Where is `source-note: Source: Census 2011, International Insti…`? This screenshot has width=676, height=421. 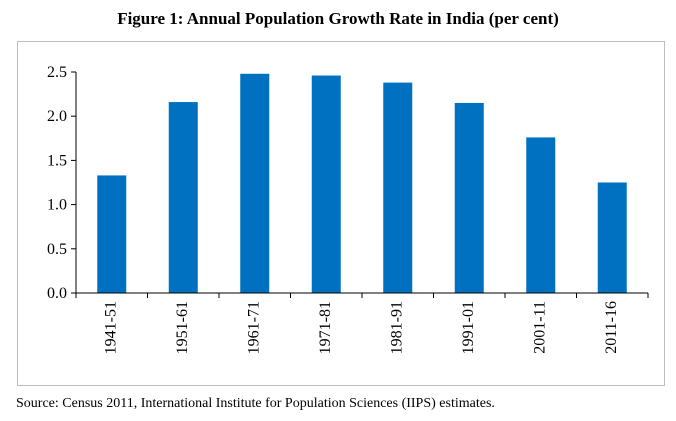 source-note: Source: Census 2011, International Insti… is located at coordinates (255, 403).